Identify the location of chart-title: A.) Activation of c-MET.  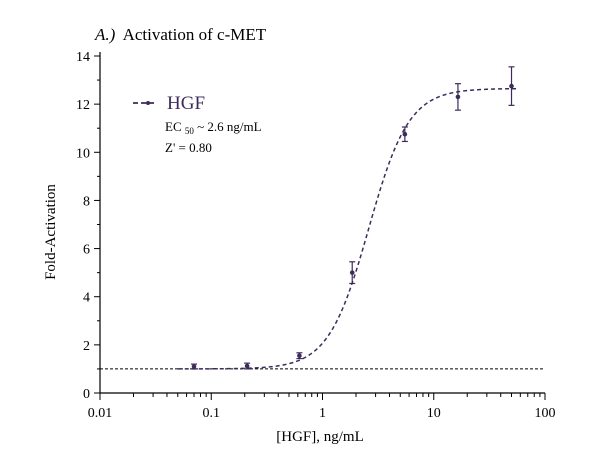
(180, 34).